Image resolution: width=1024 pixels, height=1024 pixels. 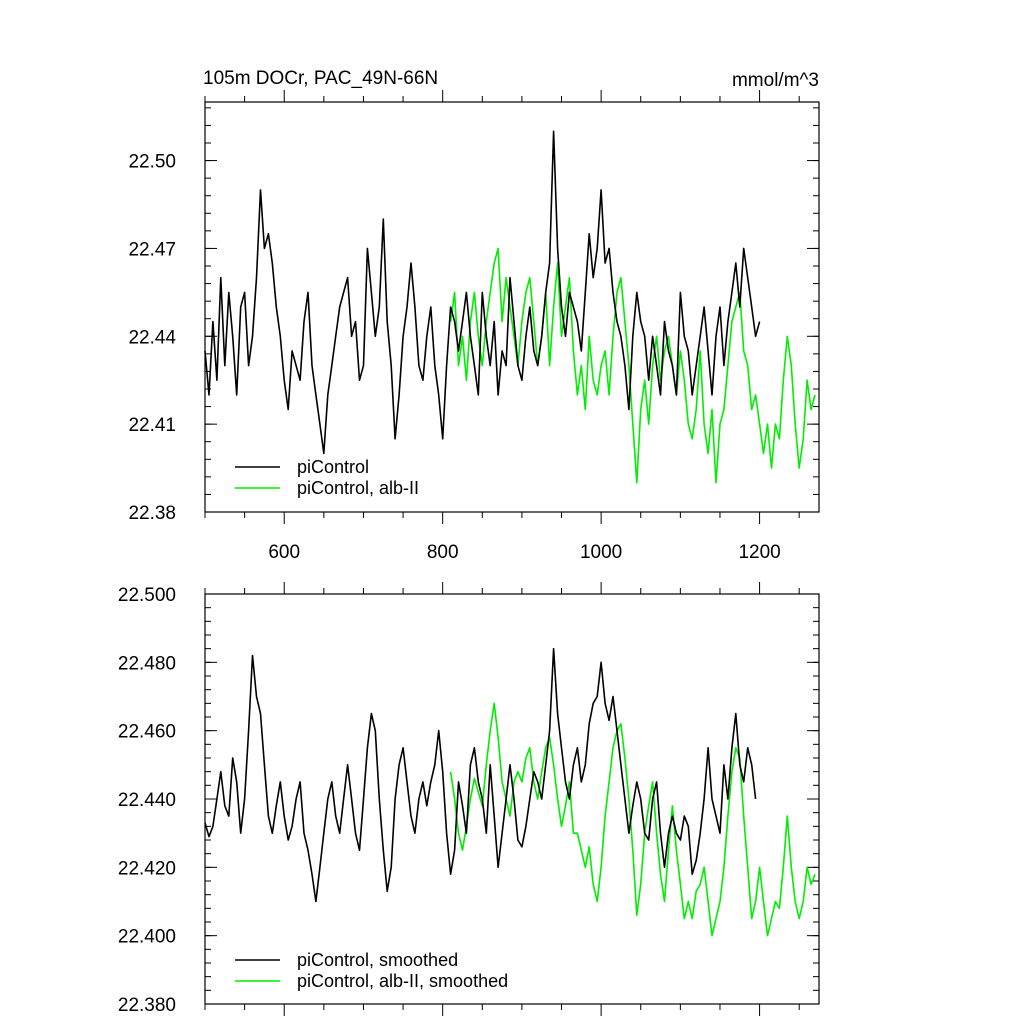 What do you see at coordinates (152, 337) in the screenshot?
I see `y-tick-label: 22.44` at bounding box center [152, 337].